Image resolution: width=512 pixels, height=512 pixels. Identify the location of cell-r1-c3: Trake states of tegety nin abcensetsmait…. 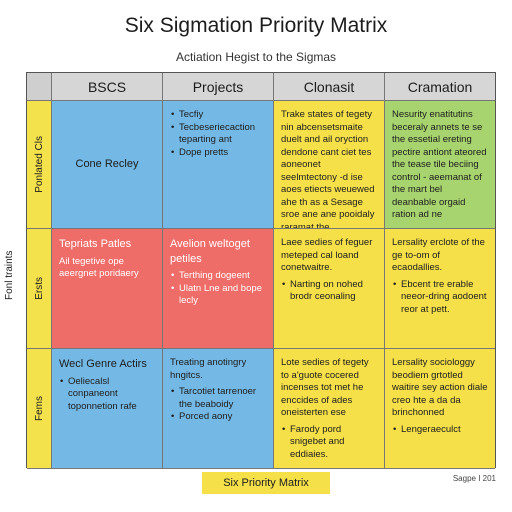
(328, 165).